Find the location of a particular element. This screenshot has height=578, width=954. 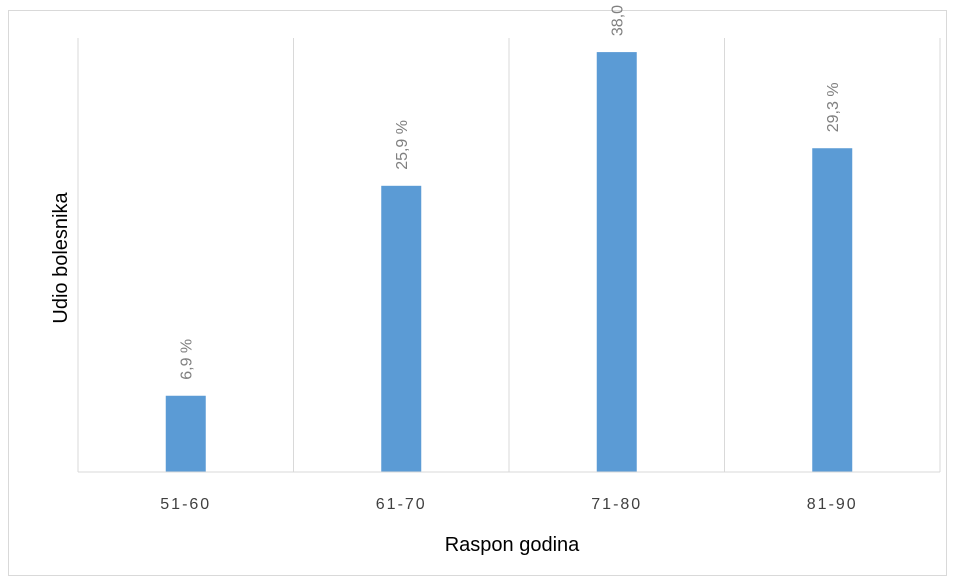

x-tick-labels: 51-60 61-70 71-80 81-90 is located at coordinates (509, 504).